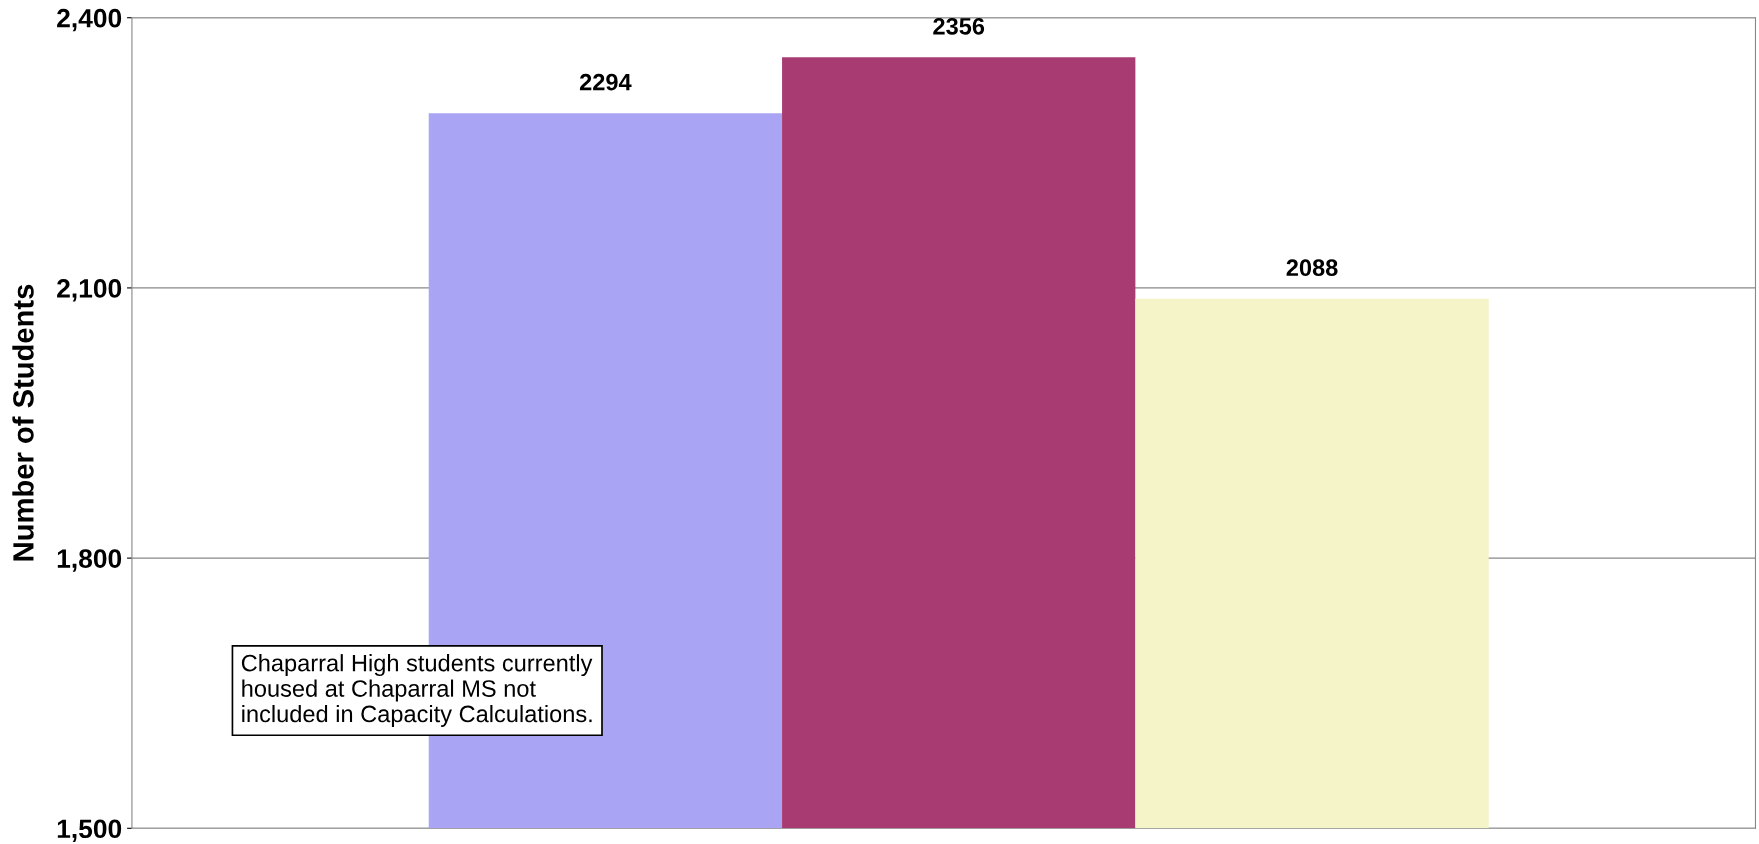  What do you see at coordinates (417, 690) in the screenshot?
I see `annotation: Chaparral High students currently housed at Chaparral MS not included in Capacity Calculations.` at bounding box center [417, 690].